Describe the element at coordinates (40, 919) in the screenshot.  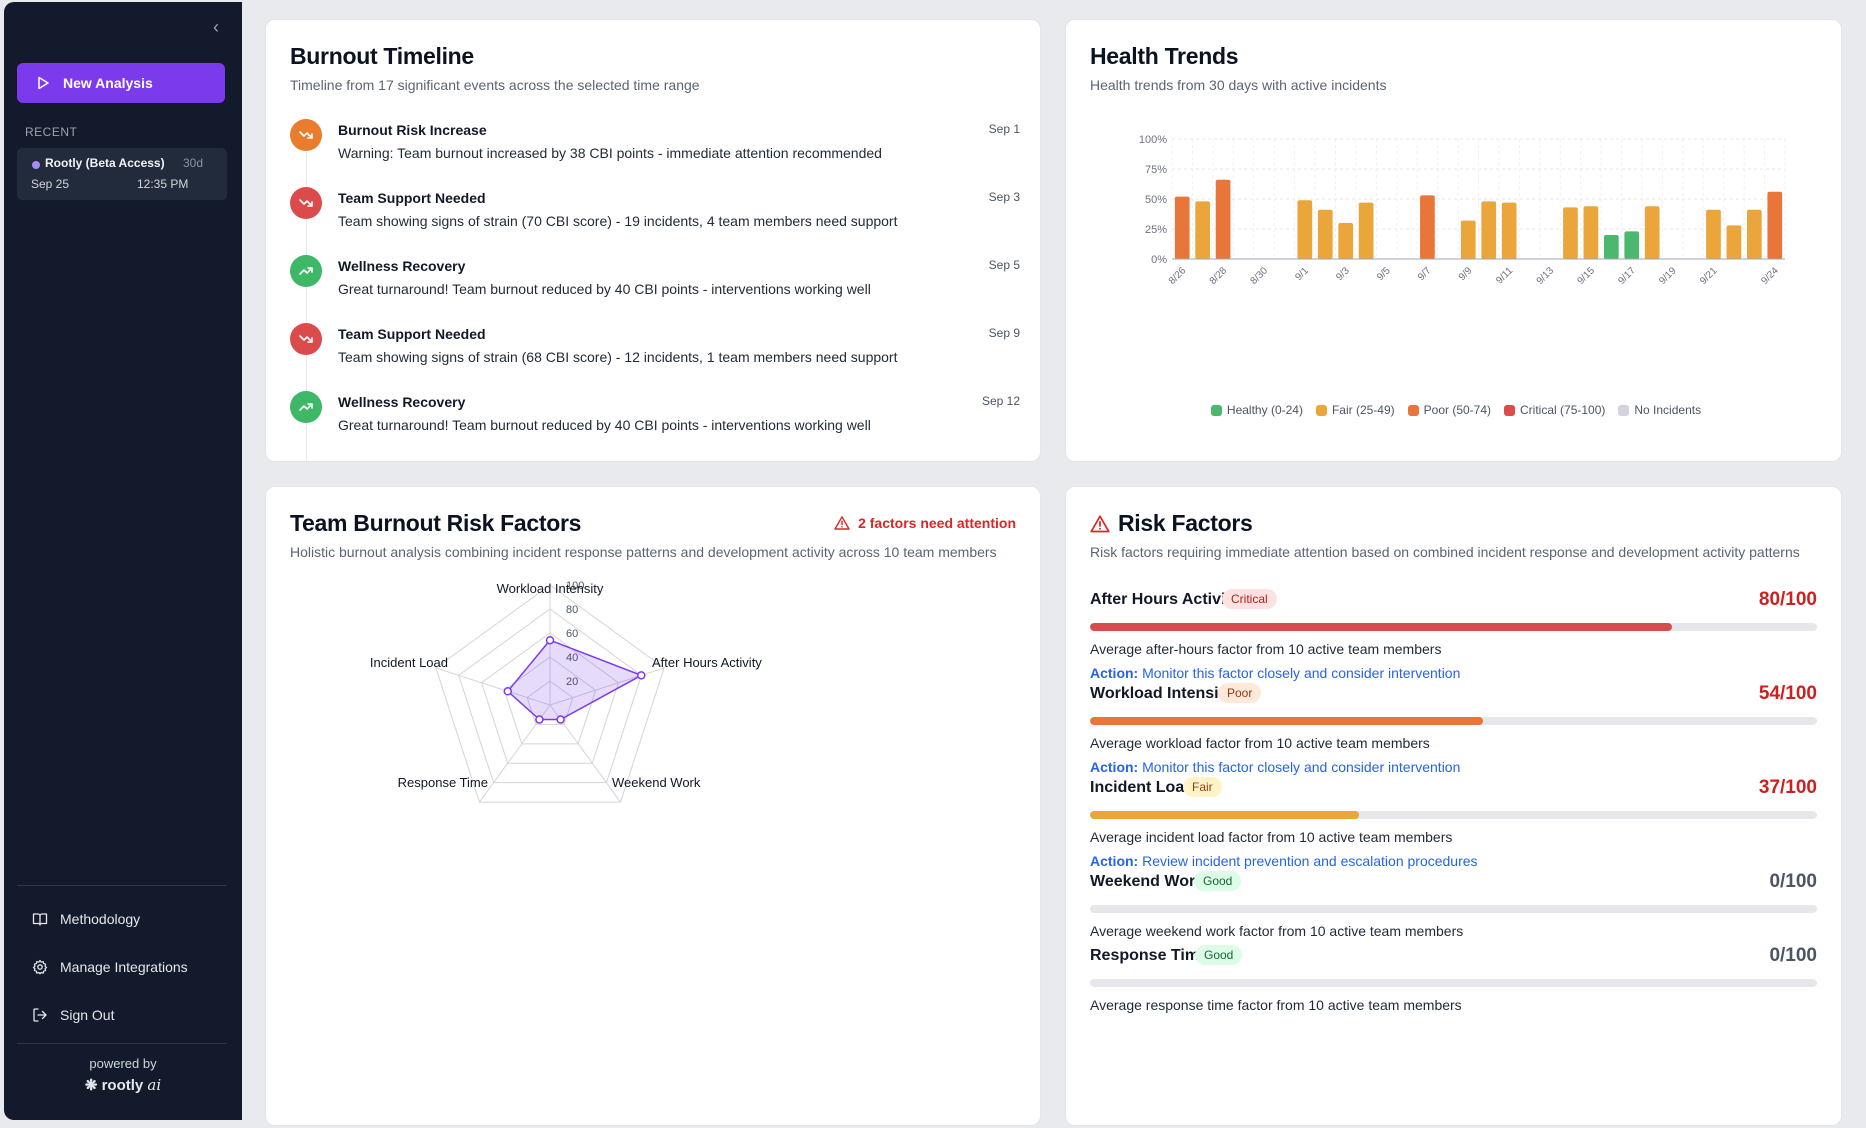
I see `book-icon` at that location.